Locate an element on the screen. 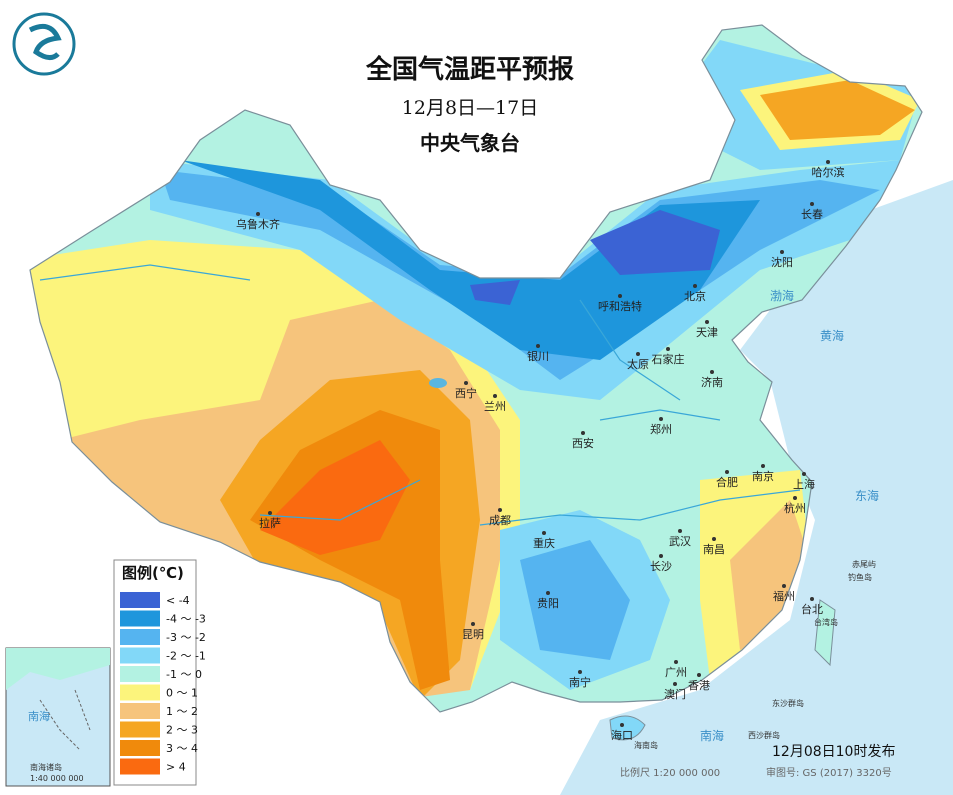  logo-mark is located at coordinates (45, 41).